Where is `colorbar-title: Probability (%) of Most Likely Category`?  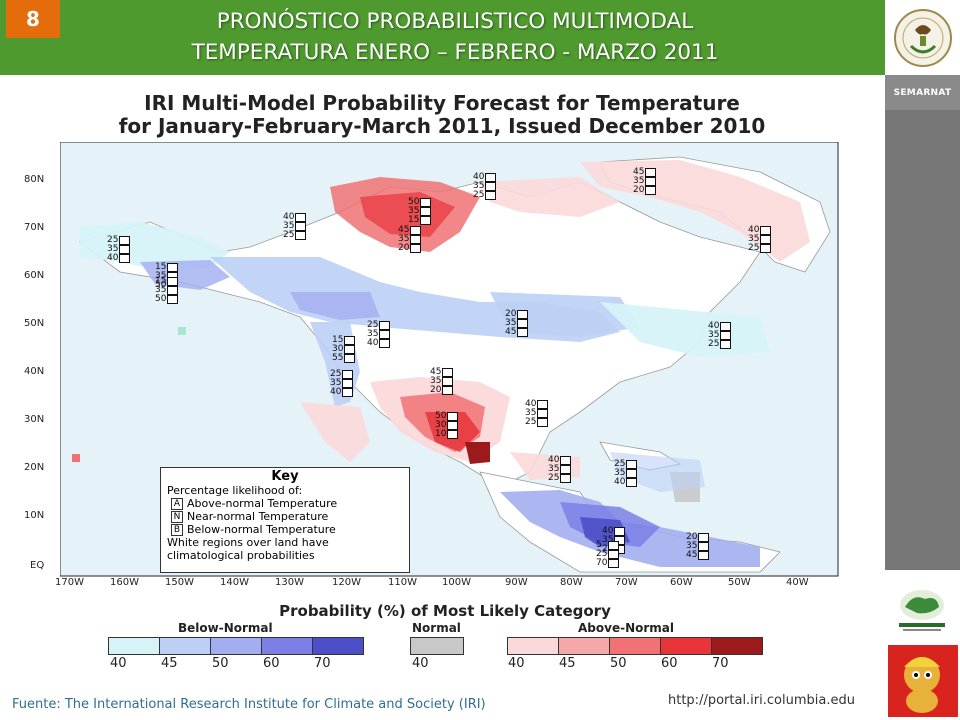 colorbar-title: Probability (%) of Most Likely Category is located at coordinates (445, 611).